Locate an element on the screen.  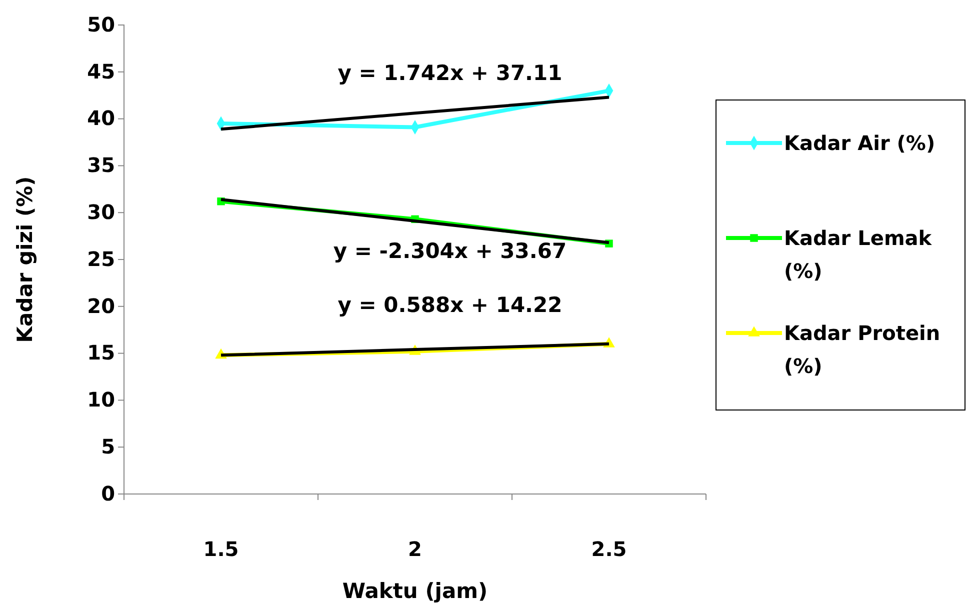
y-tick-label: 40 is located at coordinates (101, 118).